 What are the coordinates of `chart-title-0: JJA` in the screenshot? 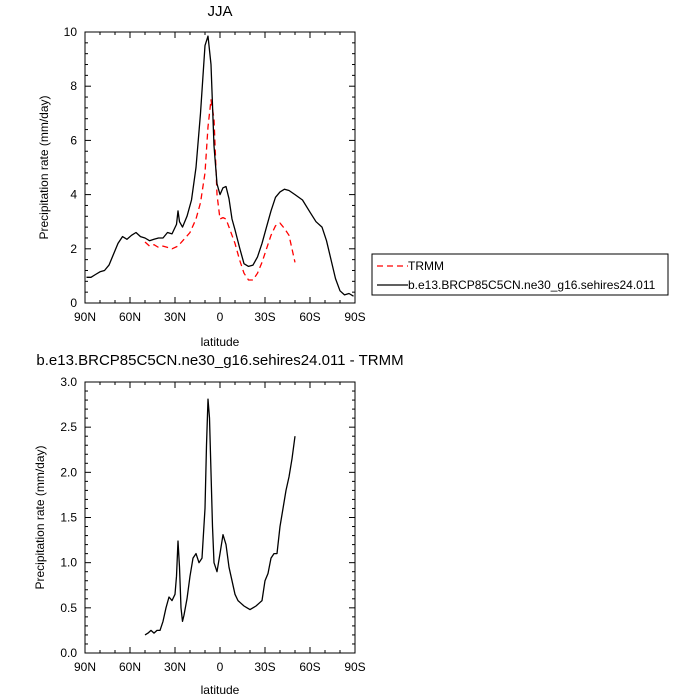 It's located at (219, 11).